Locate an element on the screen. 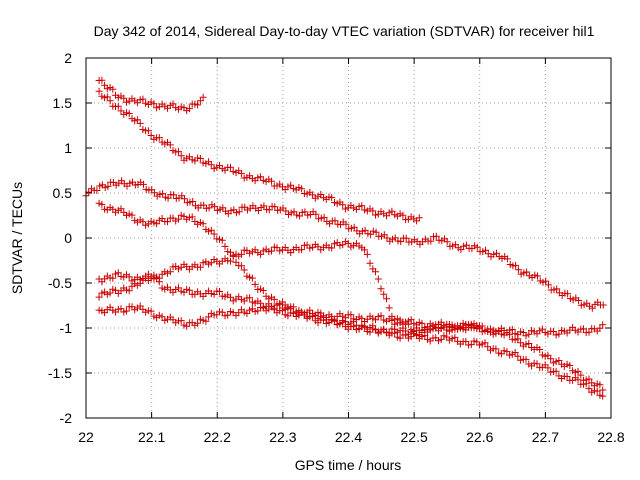 This screenshot has width=640, height=480. y-tick-label: 0.5 is located at coordinates (63, 193).